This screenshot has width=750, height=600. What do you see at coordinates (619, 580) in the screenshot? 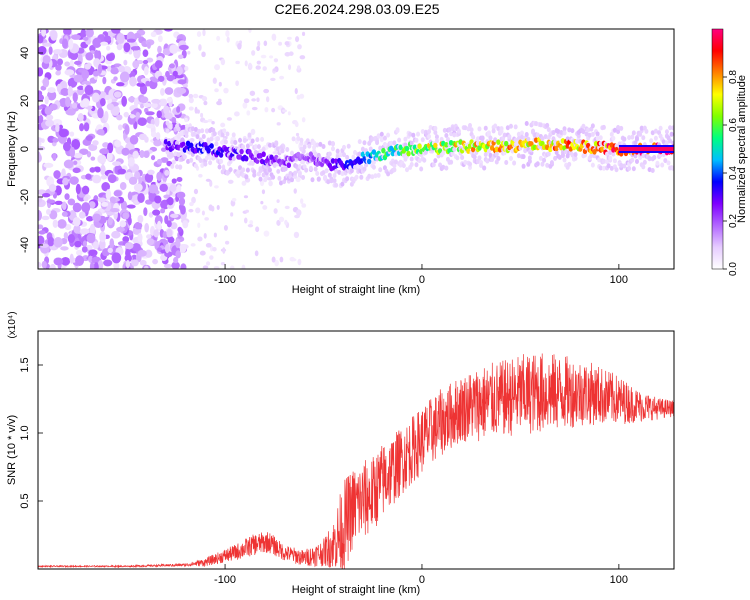
I see `snr-x-tick-label: 100` at bounding box center [619, 580].